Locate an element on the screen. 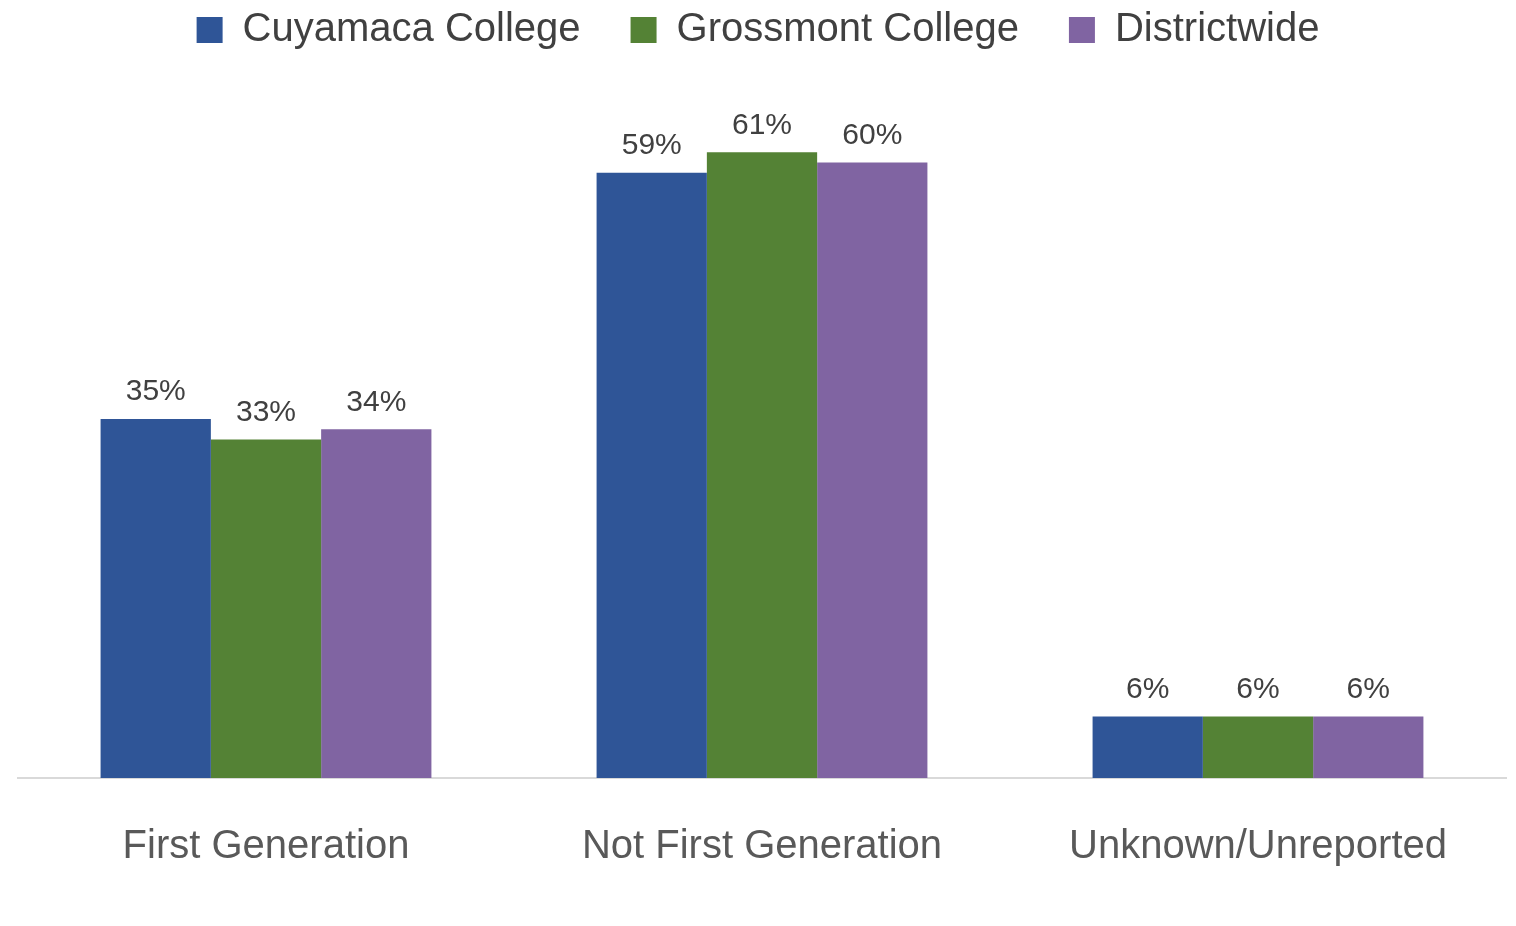 This screenshot has width=1516, height=926. legend-label: Grossmont College is located at coordinates (847, 27).